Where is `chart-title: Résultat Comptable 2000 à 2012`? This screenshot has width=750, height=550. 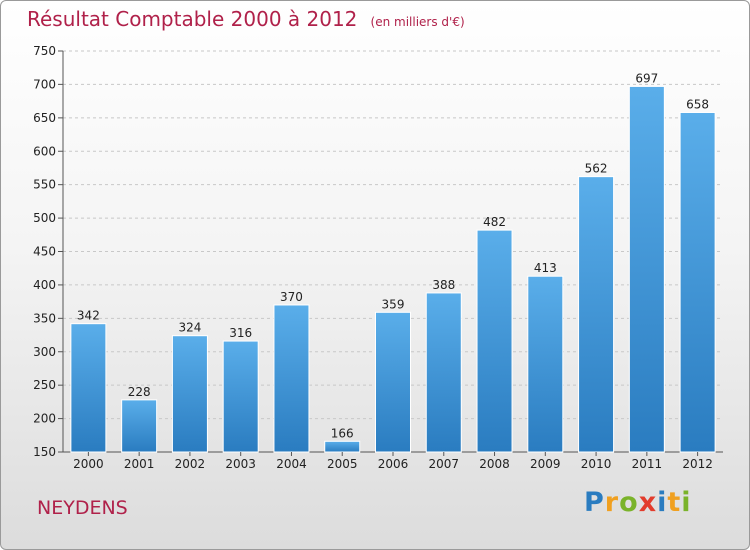
chart-title: Résultat Comptable 2000 à 2012 is located at coordinates (192, 19).